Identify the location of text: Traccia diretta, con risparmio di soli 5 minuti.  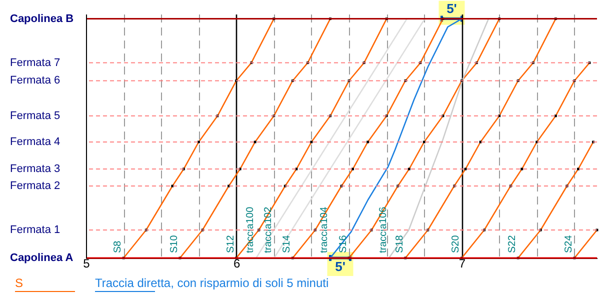
(212, 283).